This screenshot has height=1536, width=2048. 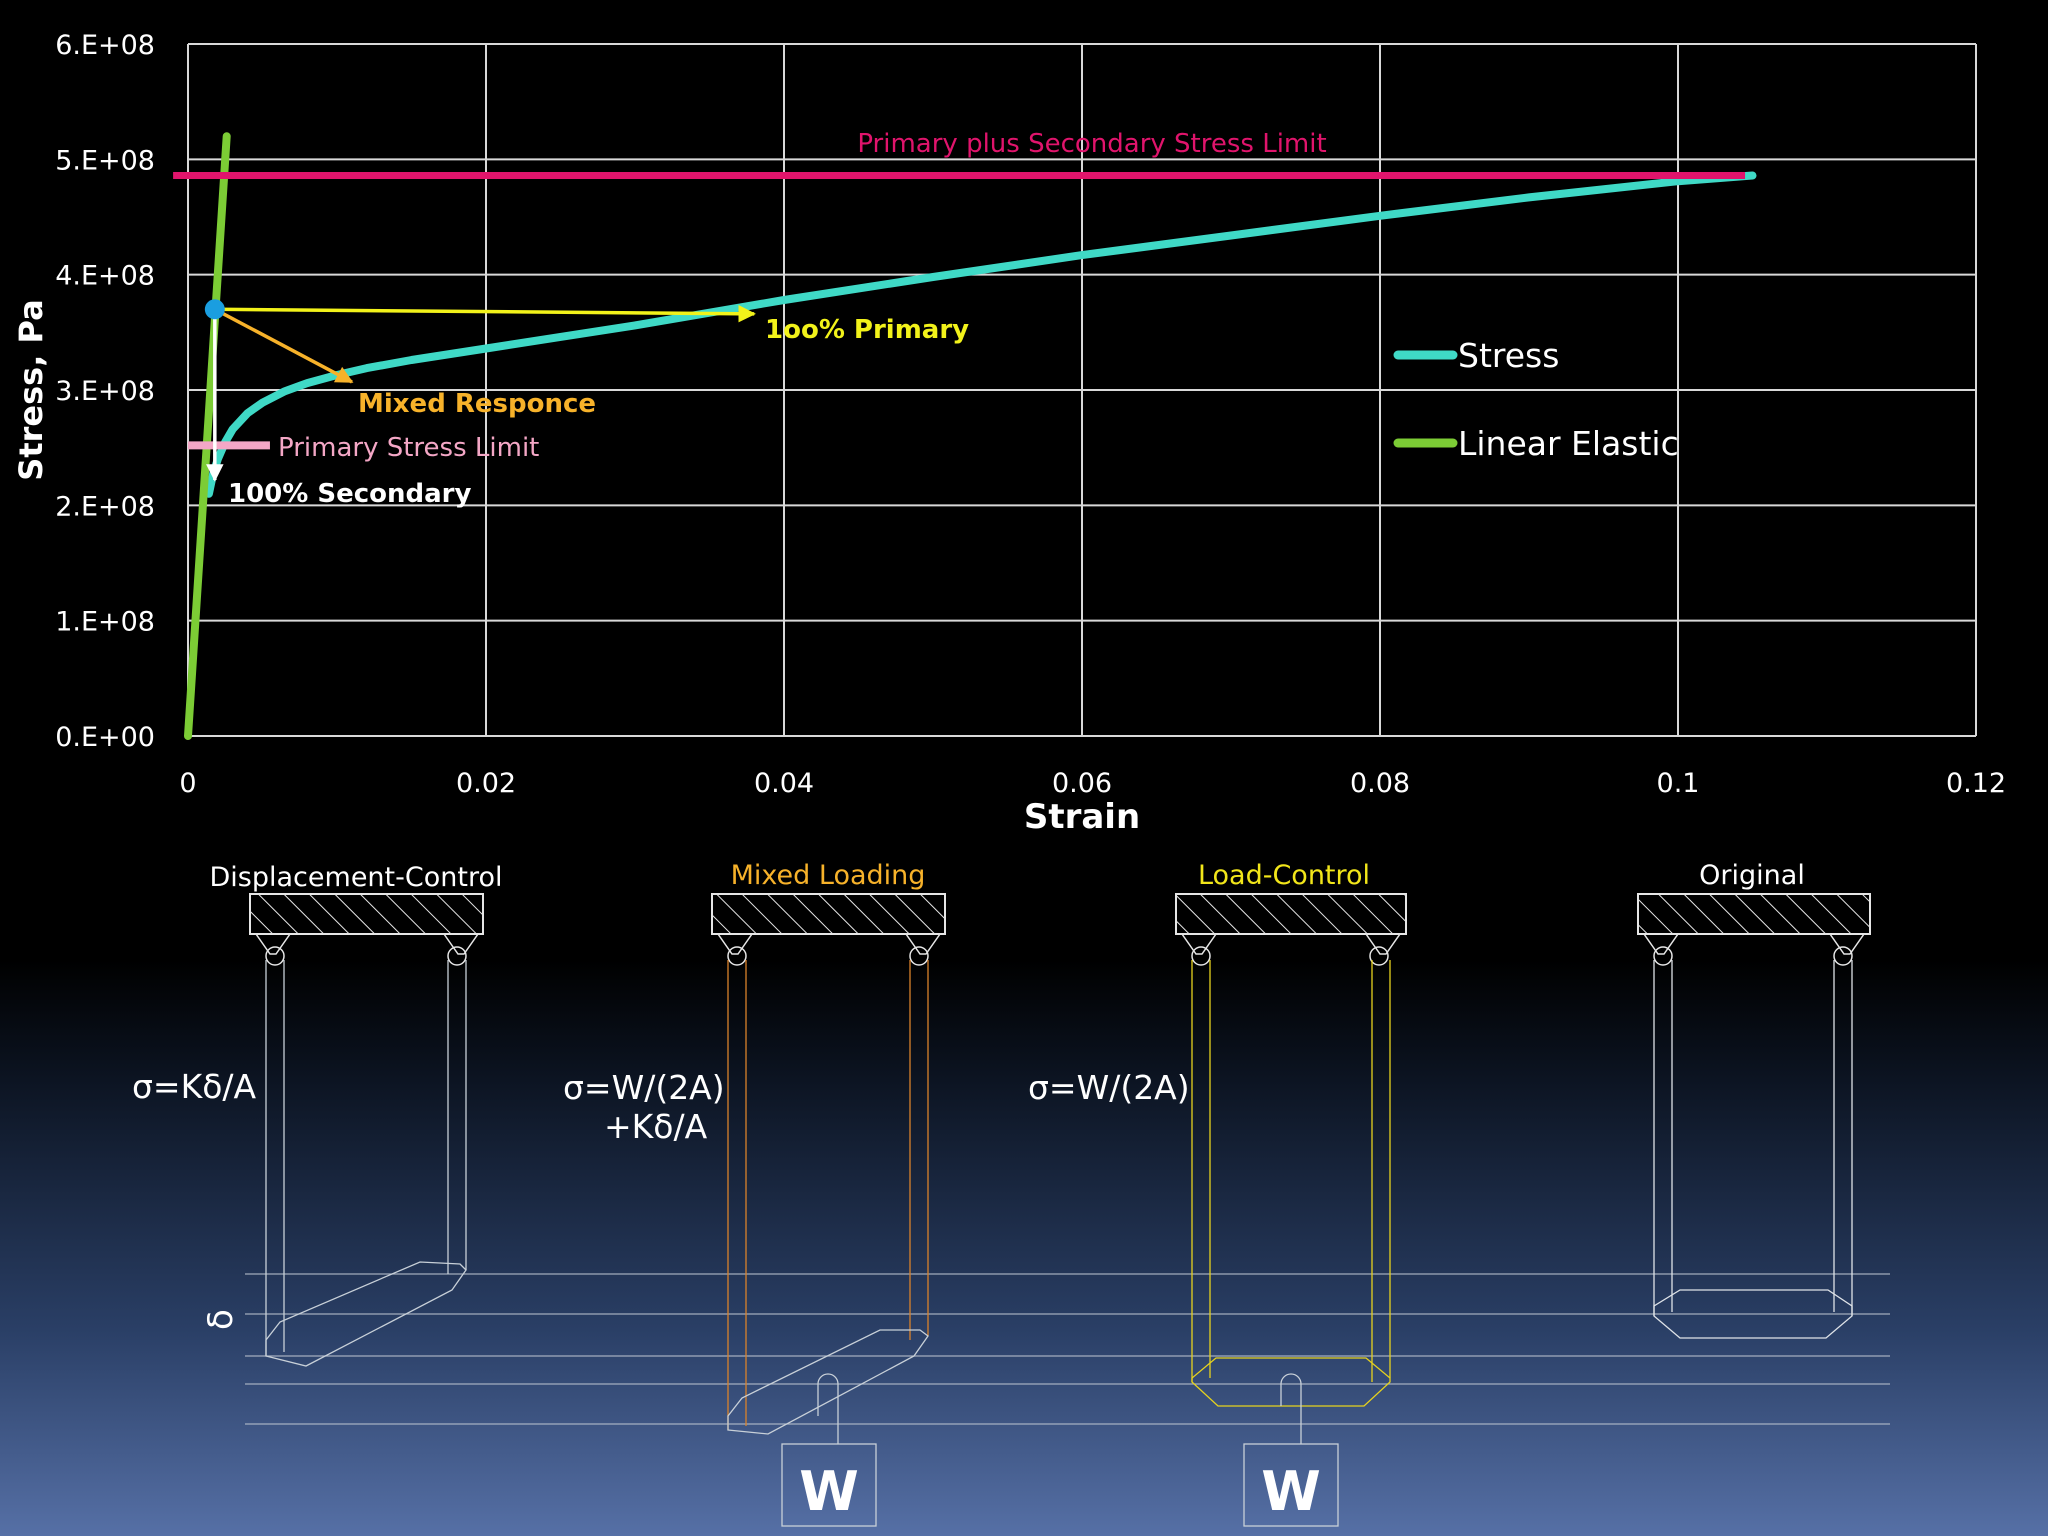 What do you see at coordinates (1536, 399) in the screenshot?
I see `legend: Stress Linear Elastic` at bounding box center [1536, 399].